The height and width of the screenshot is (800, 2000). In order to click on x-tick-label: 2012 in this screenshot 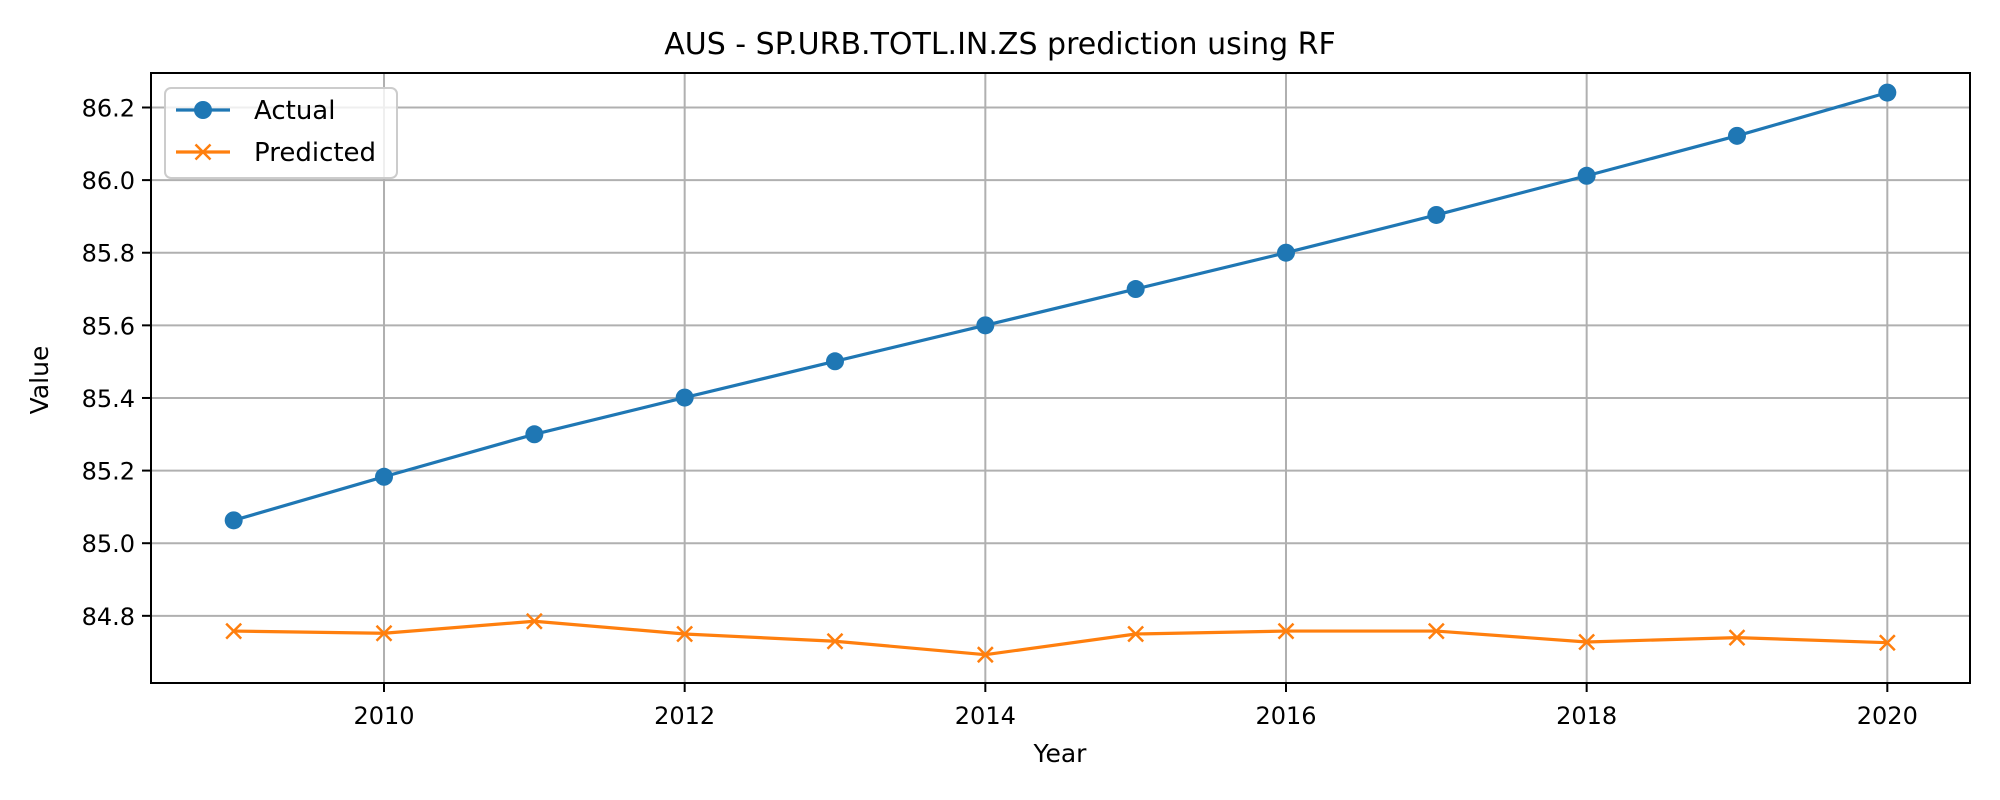, I will do `click(684, 716)`.